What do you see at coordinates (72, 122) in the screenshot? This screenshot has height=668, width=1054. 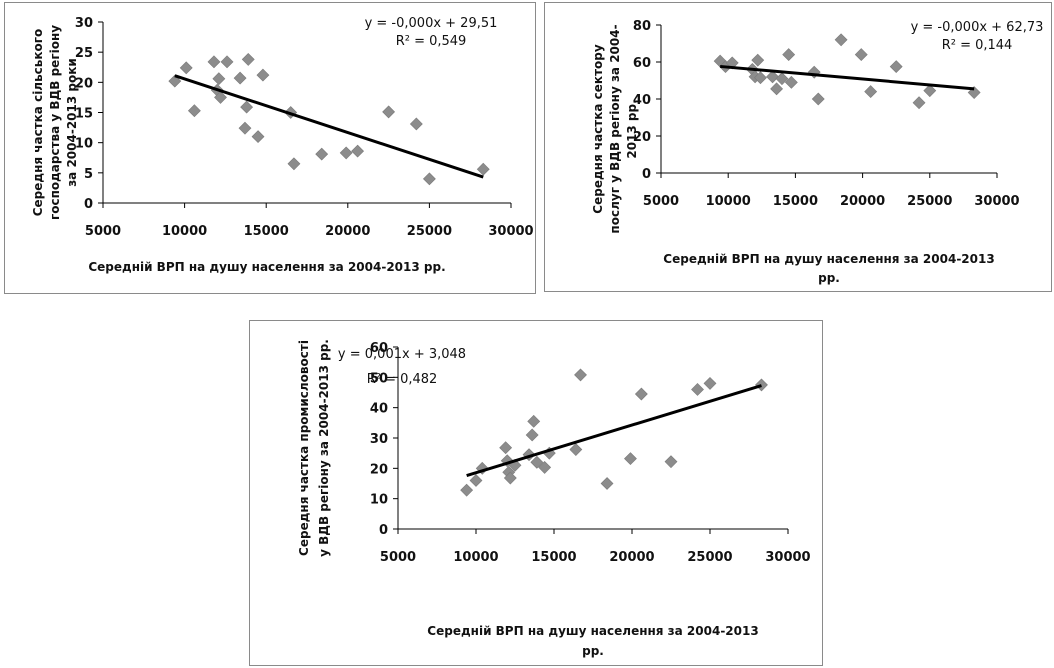 I see `y-axis-title-line: за 2004-2013 роки` at bounding box center [72, 122].